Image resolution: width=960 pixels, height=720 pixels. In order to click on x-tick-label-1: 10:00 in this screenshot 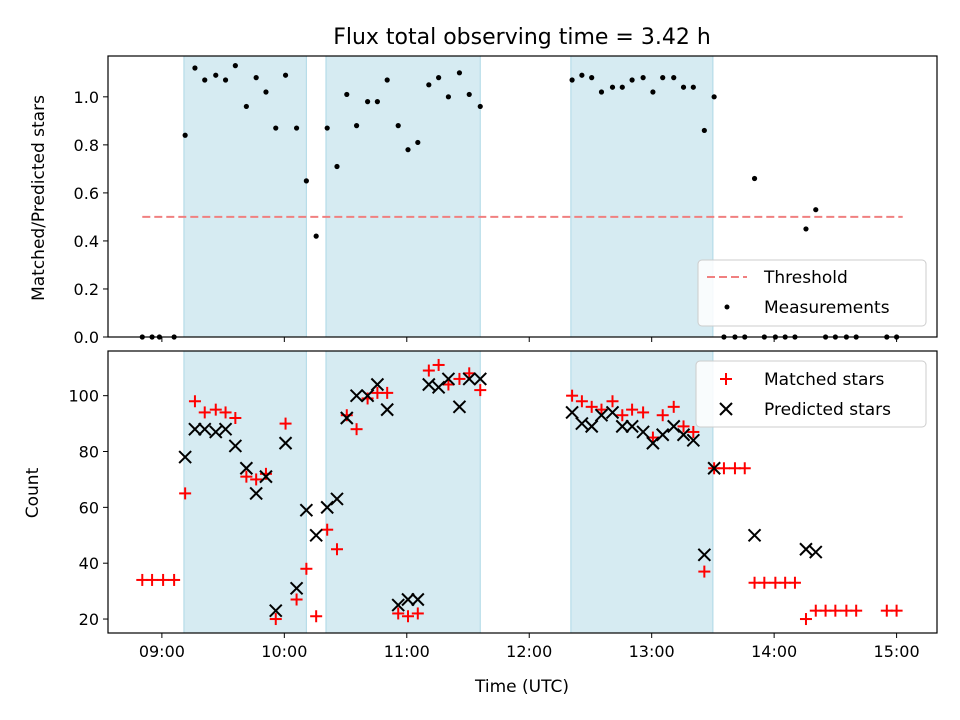, I will do `click(284, 651)`.